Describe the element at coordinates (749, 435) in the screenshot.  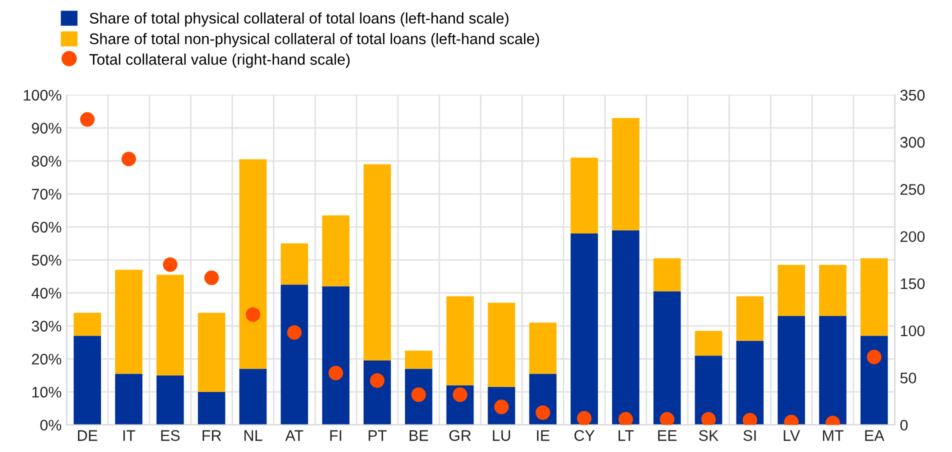
I see `x-tick-label: SI` at that location.